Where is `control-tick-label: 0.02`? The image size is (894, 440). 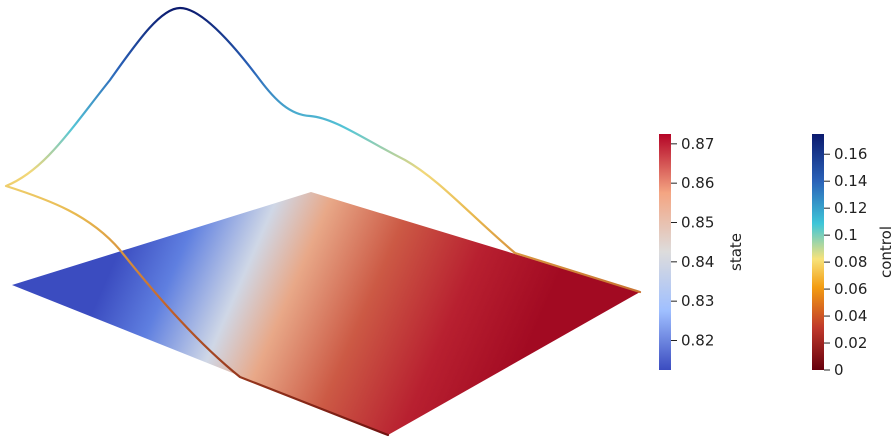
control-tick-label: 0.02 is located at coordinates (850, 343).